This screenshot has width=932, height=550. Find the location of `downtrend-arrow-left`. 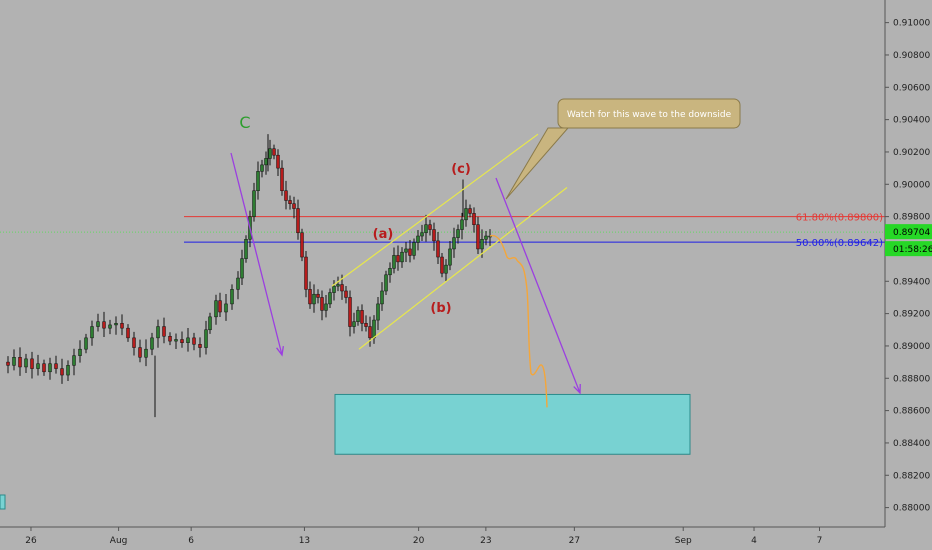

downtrend-arrow-left is located at coordinates (256, 254).